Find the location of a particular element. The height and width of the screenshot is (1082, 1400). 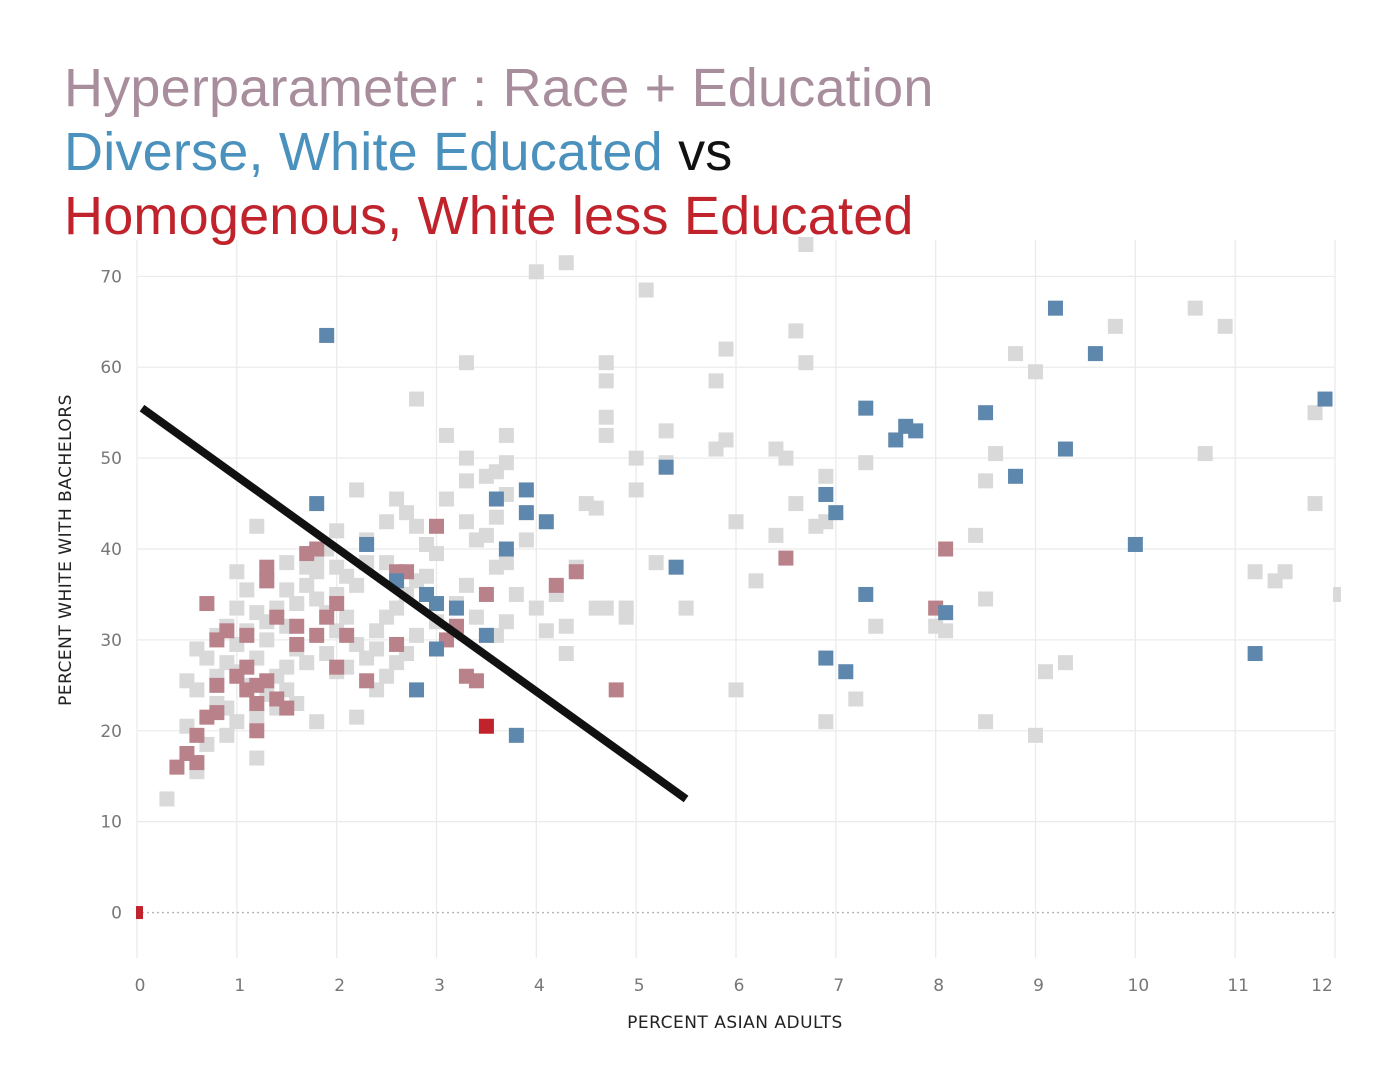

y-tick-label: 30 is located at coordinates (111, 641).